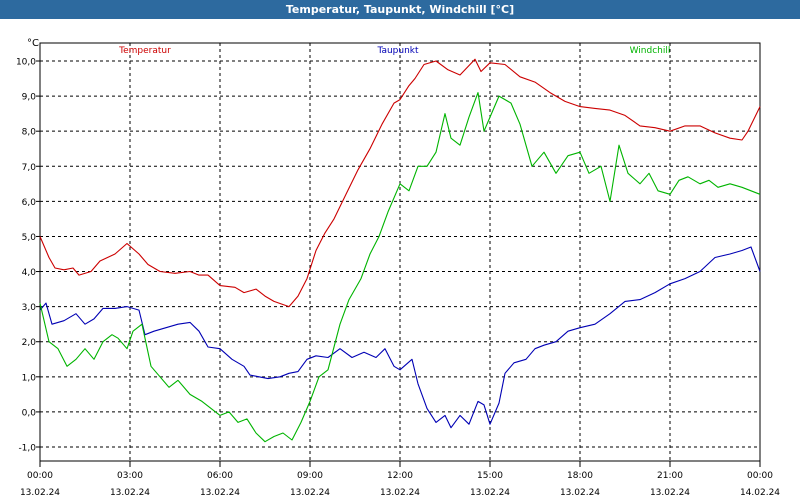 This screenshot has height=504, width=800. I want to click on x-tick-time-label: 18:00, so click(580, 476).